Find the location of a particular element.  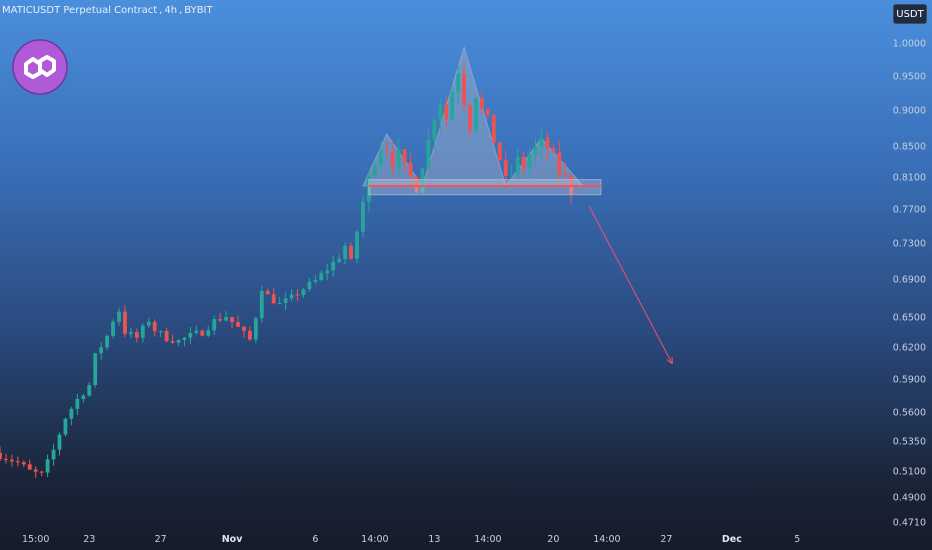

y-tick-label: 0.5100 is located at coordinates (909, 472).